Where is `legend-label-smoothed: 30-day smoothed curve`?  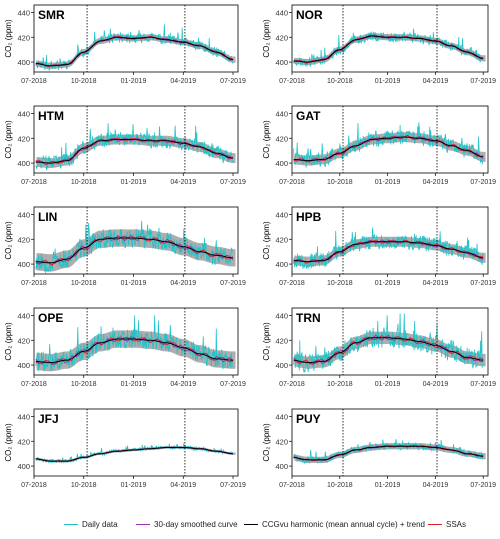
legend-label-smoothed: 30-day smoothed curve is located at coordinates (196, 524).